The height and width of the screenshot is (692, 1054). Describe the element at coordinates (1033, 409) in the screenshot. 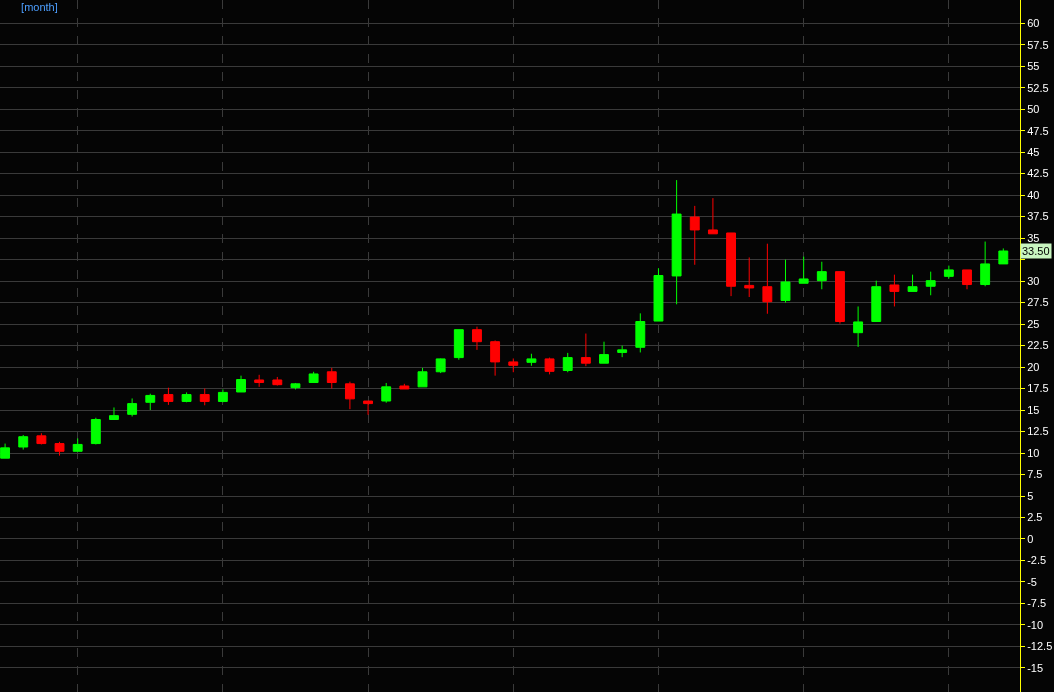

I see `y-tick-label: 15` at that location.